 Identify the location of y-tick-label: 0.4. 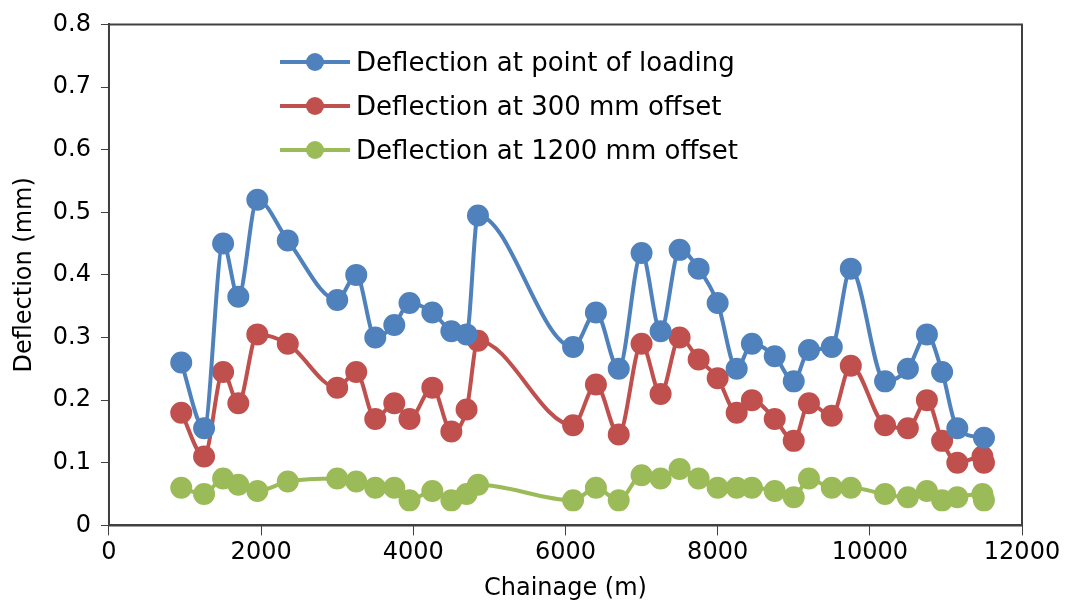
(71, 273).